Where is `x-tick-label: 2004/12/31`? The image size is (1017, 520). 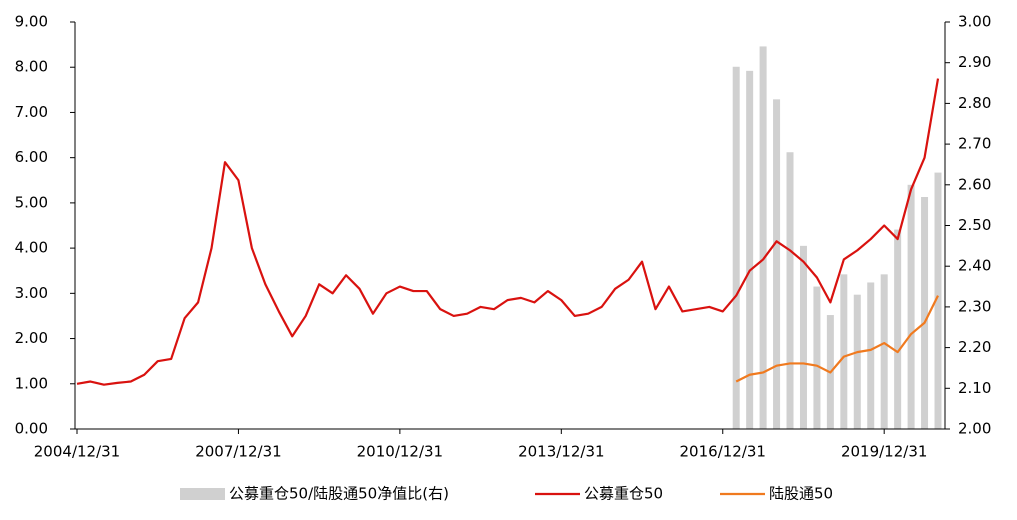 x-tick-label: 2004/12/31 is located at coordinates (77, 452).